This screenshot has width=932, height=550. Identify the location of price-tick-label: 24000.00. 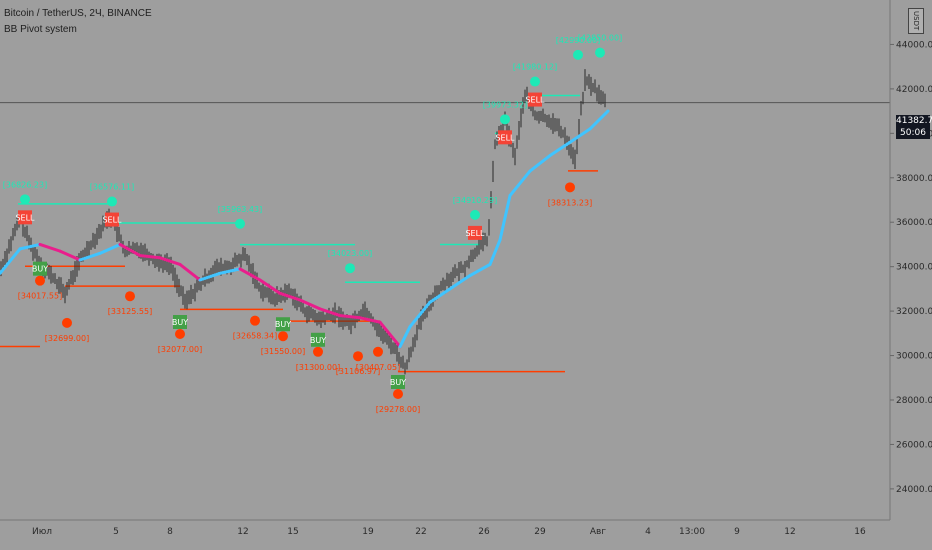
(914, 490).